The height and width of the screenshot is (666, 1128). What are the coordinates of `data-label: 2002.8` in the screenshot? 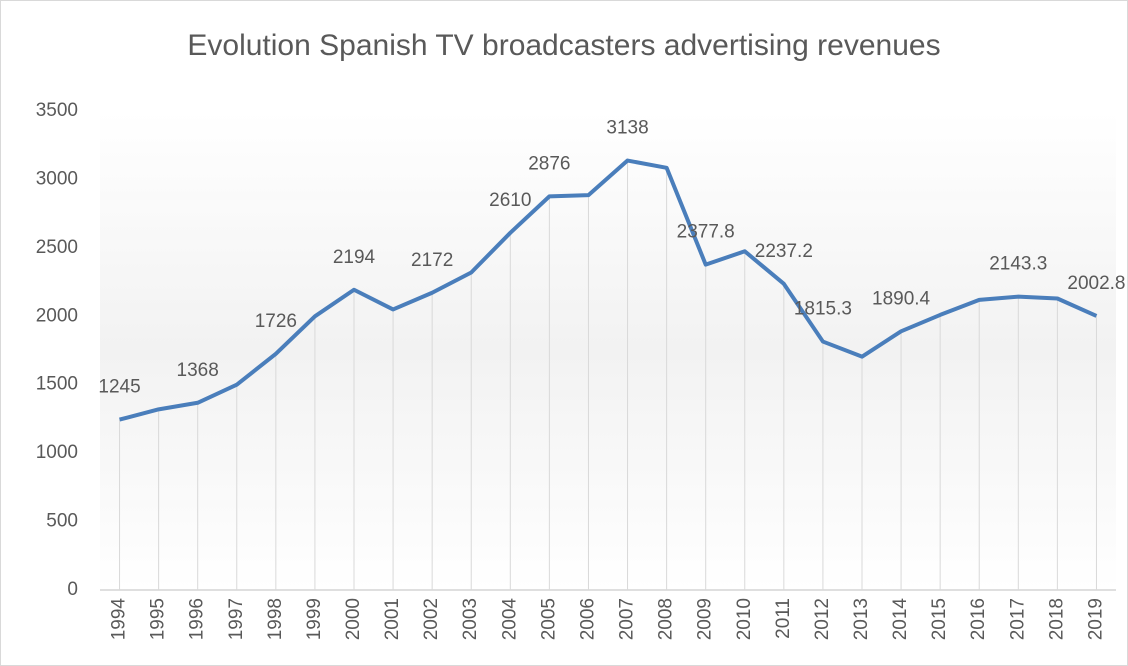 It's located at (1096, 283).